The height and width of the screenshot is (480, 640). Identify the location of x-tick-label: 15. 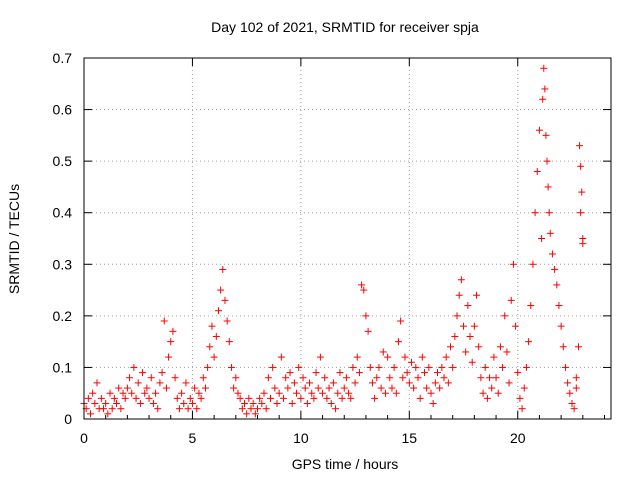
(410, 438).